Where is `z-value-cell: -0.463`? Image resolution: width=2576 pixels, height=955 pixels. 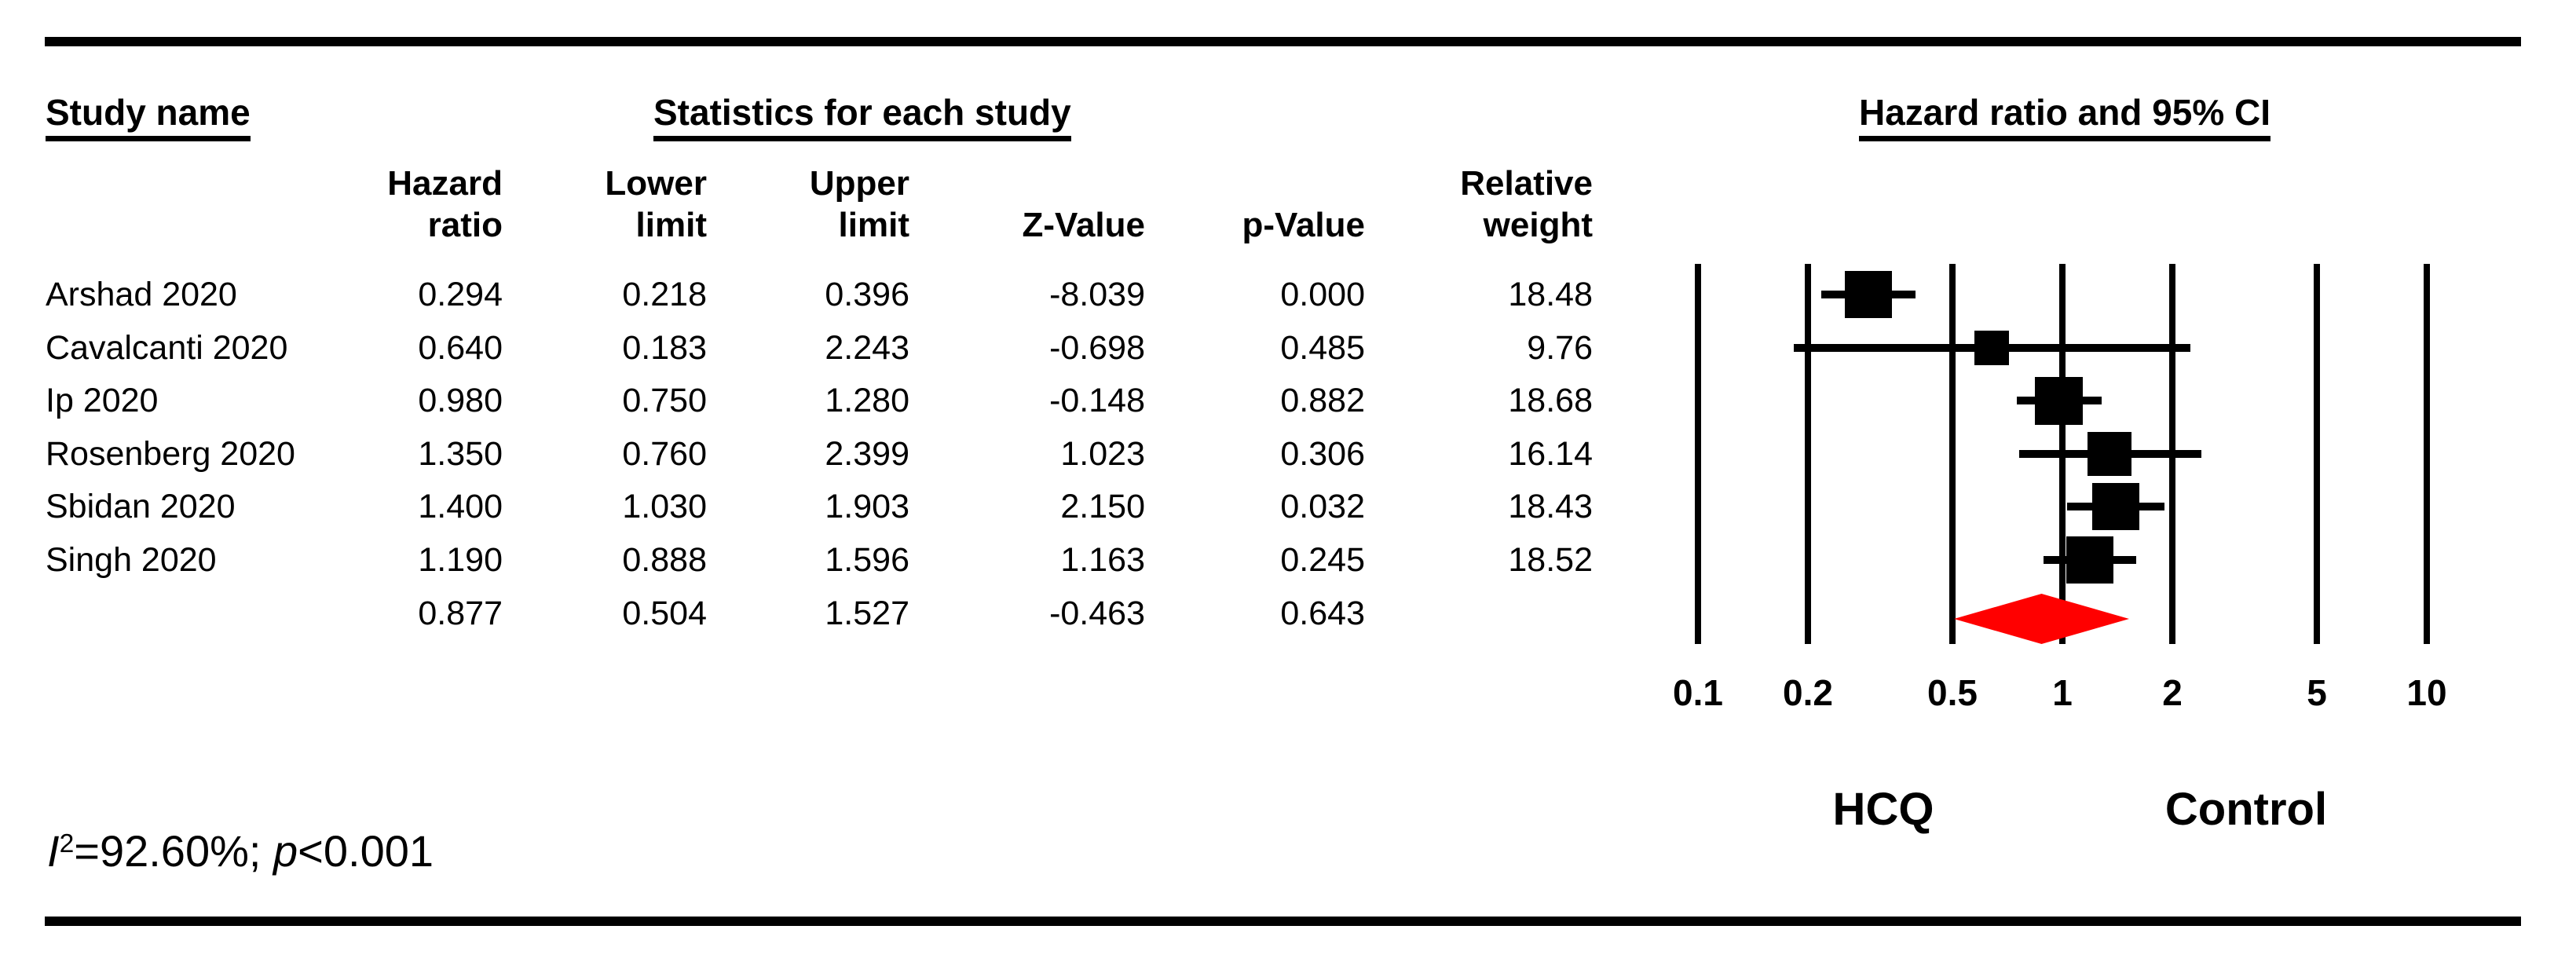 z-value-cell: -0.463 is located at coordinates (1097, 613).